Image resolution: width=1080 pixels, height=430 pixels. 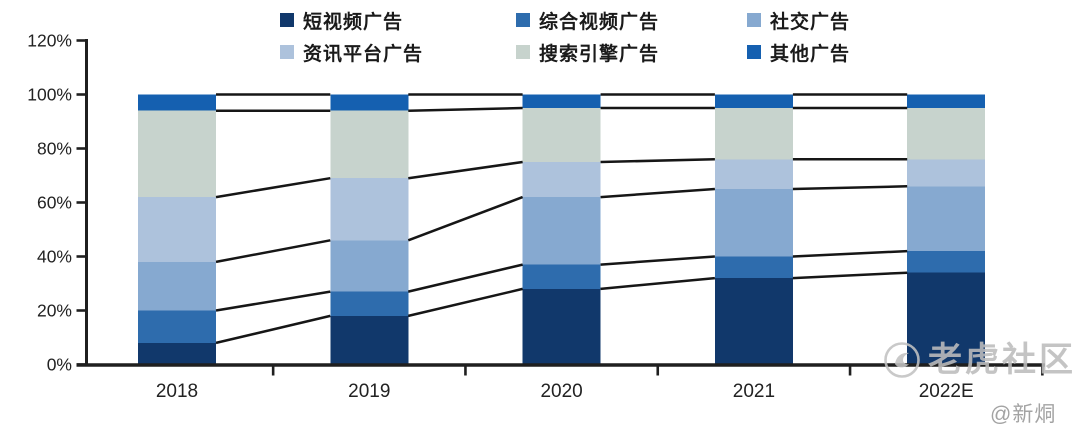 I want to click on watermark-handle: @新烔, so click(x=1023, y=414).